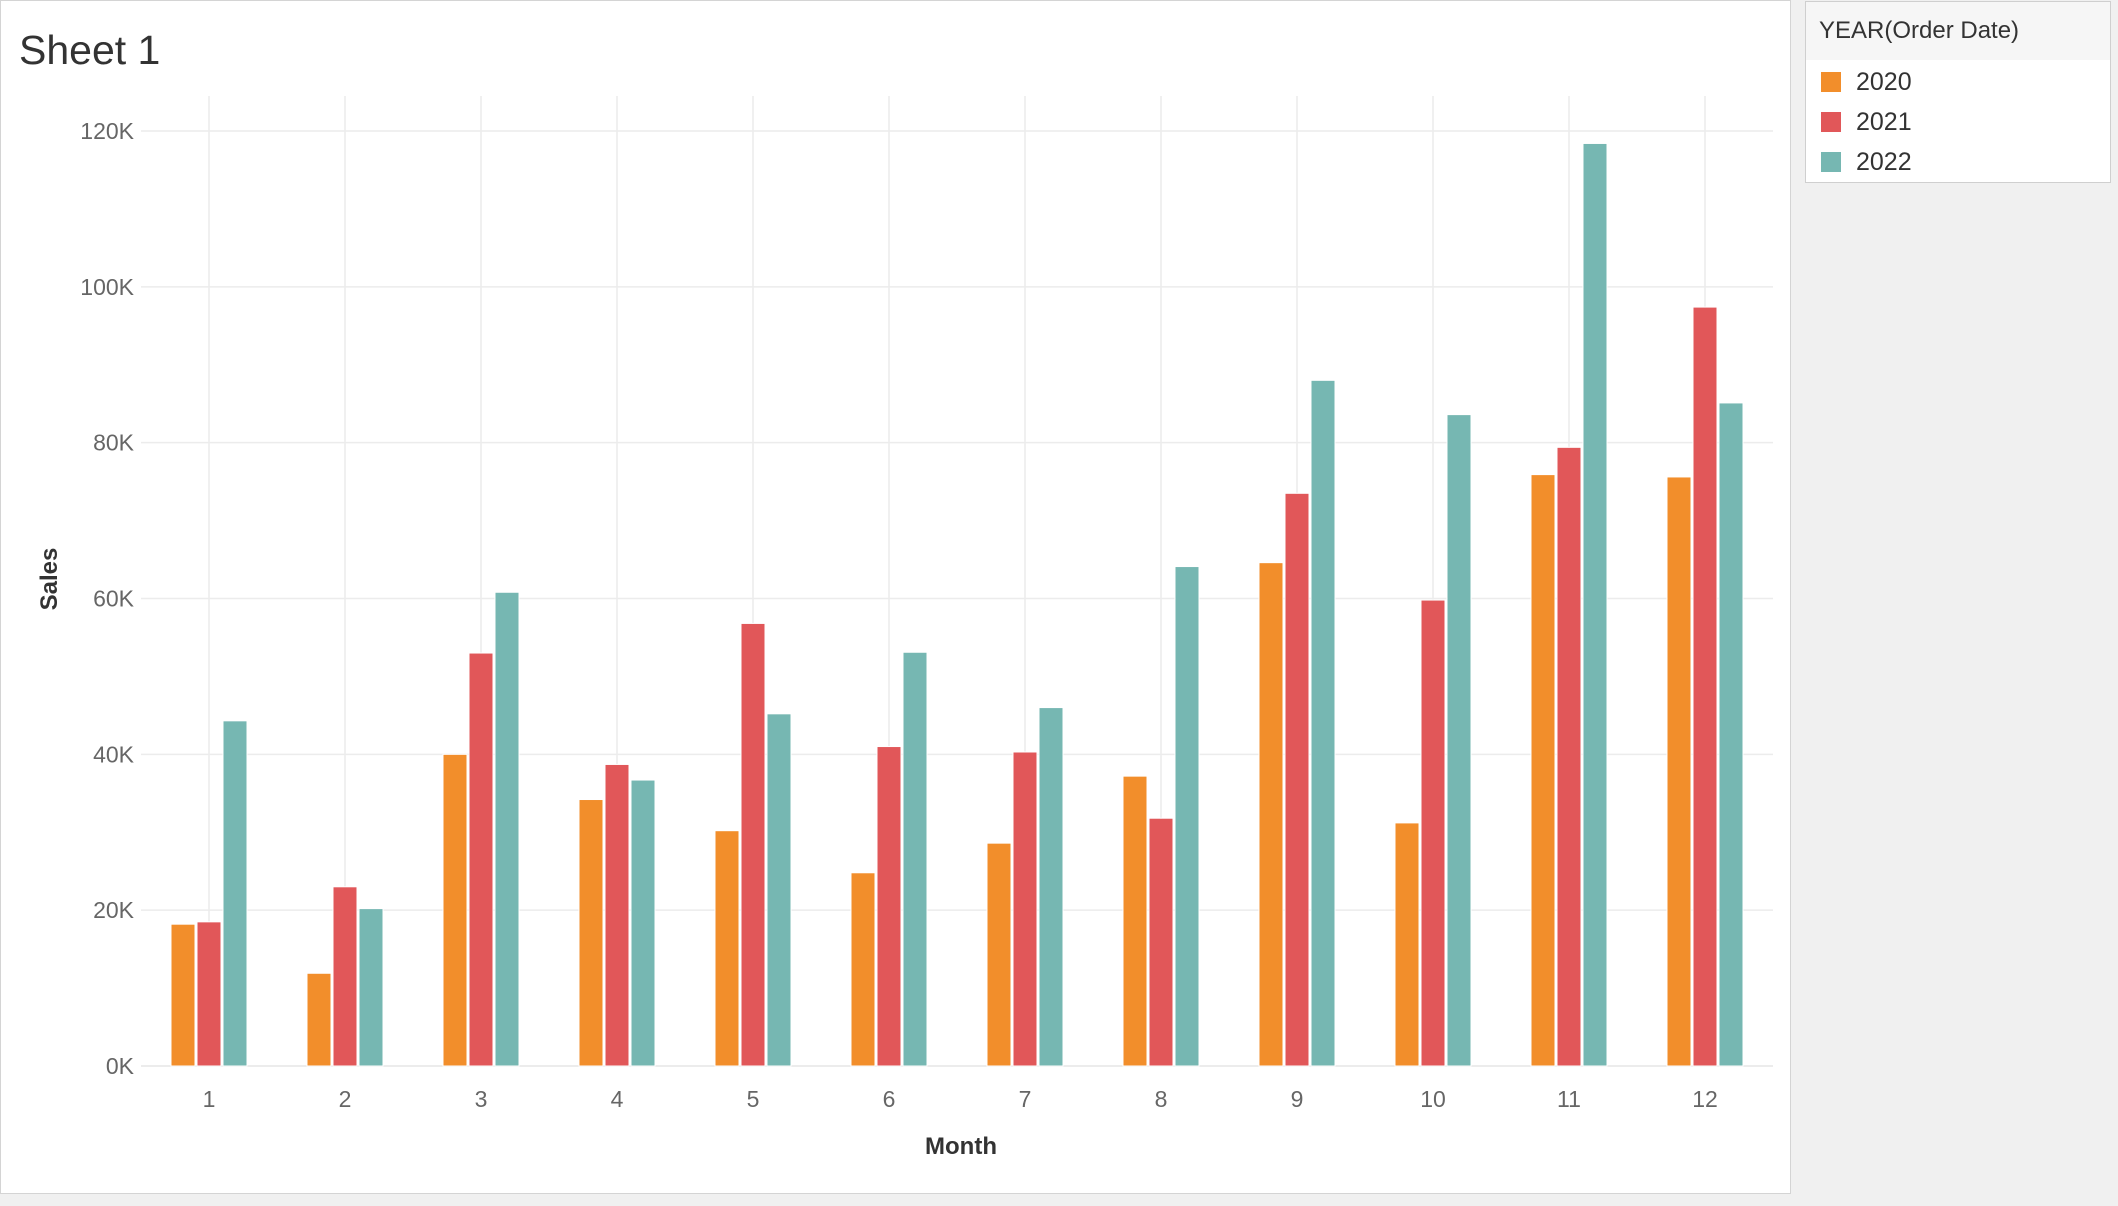 The width and height of the screenshot is (2118, 1206). What do you see at coordinates (1958, 92) in the screenshot?
I see `color-legend: YEAR(Order Date) 2020 2021 2022` at bounding box center [1958, 92].